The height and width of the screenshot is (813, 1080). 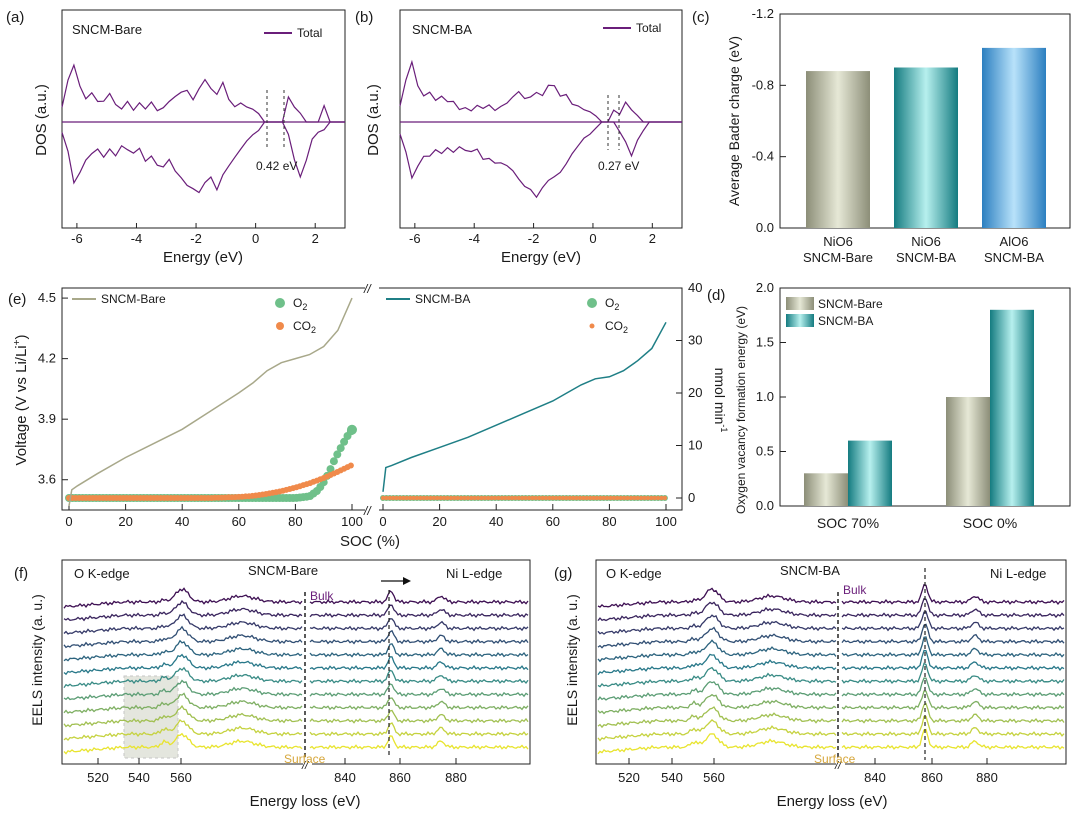 I want to click on panel-b-frame, so click(x=541, y=119).